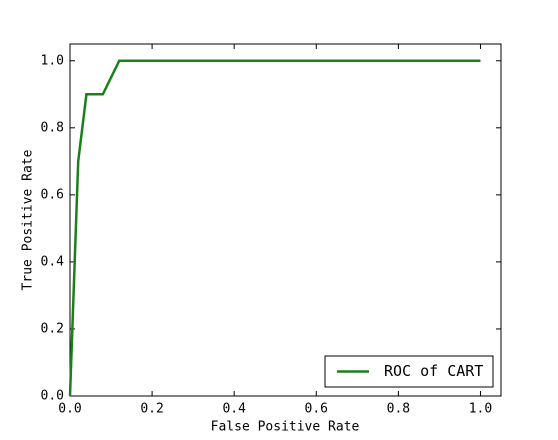  Describe the element at coordinates (398, 409) in the screenshot. I see `x-tick-label: 0.8` at that location.